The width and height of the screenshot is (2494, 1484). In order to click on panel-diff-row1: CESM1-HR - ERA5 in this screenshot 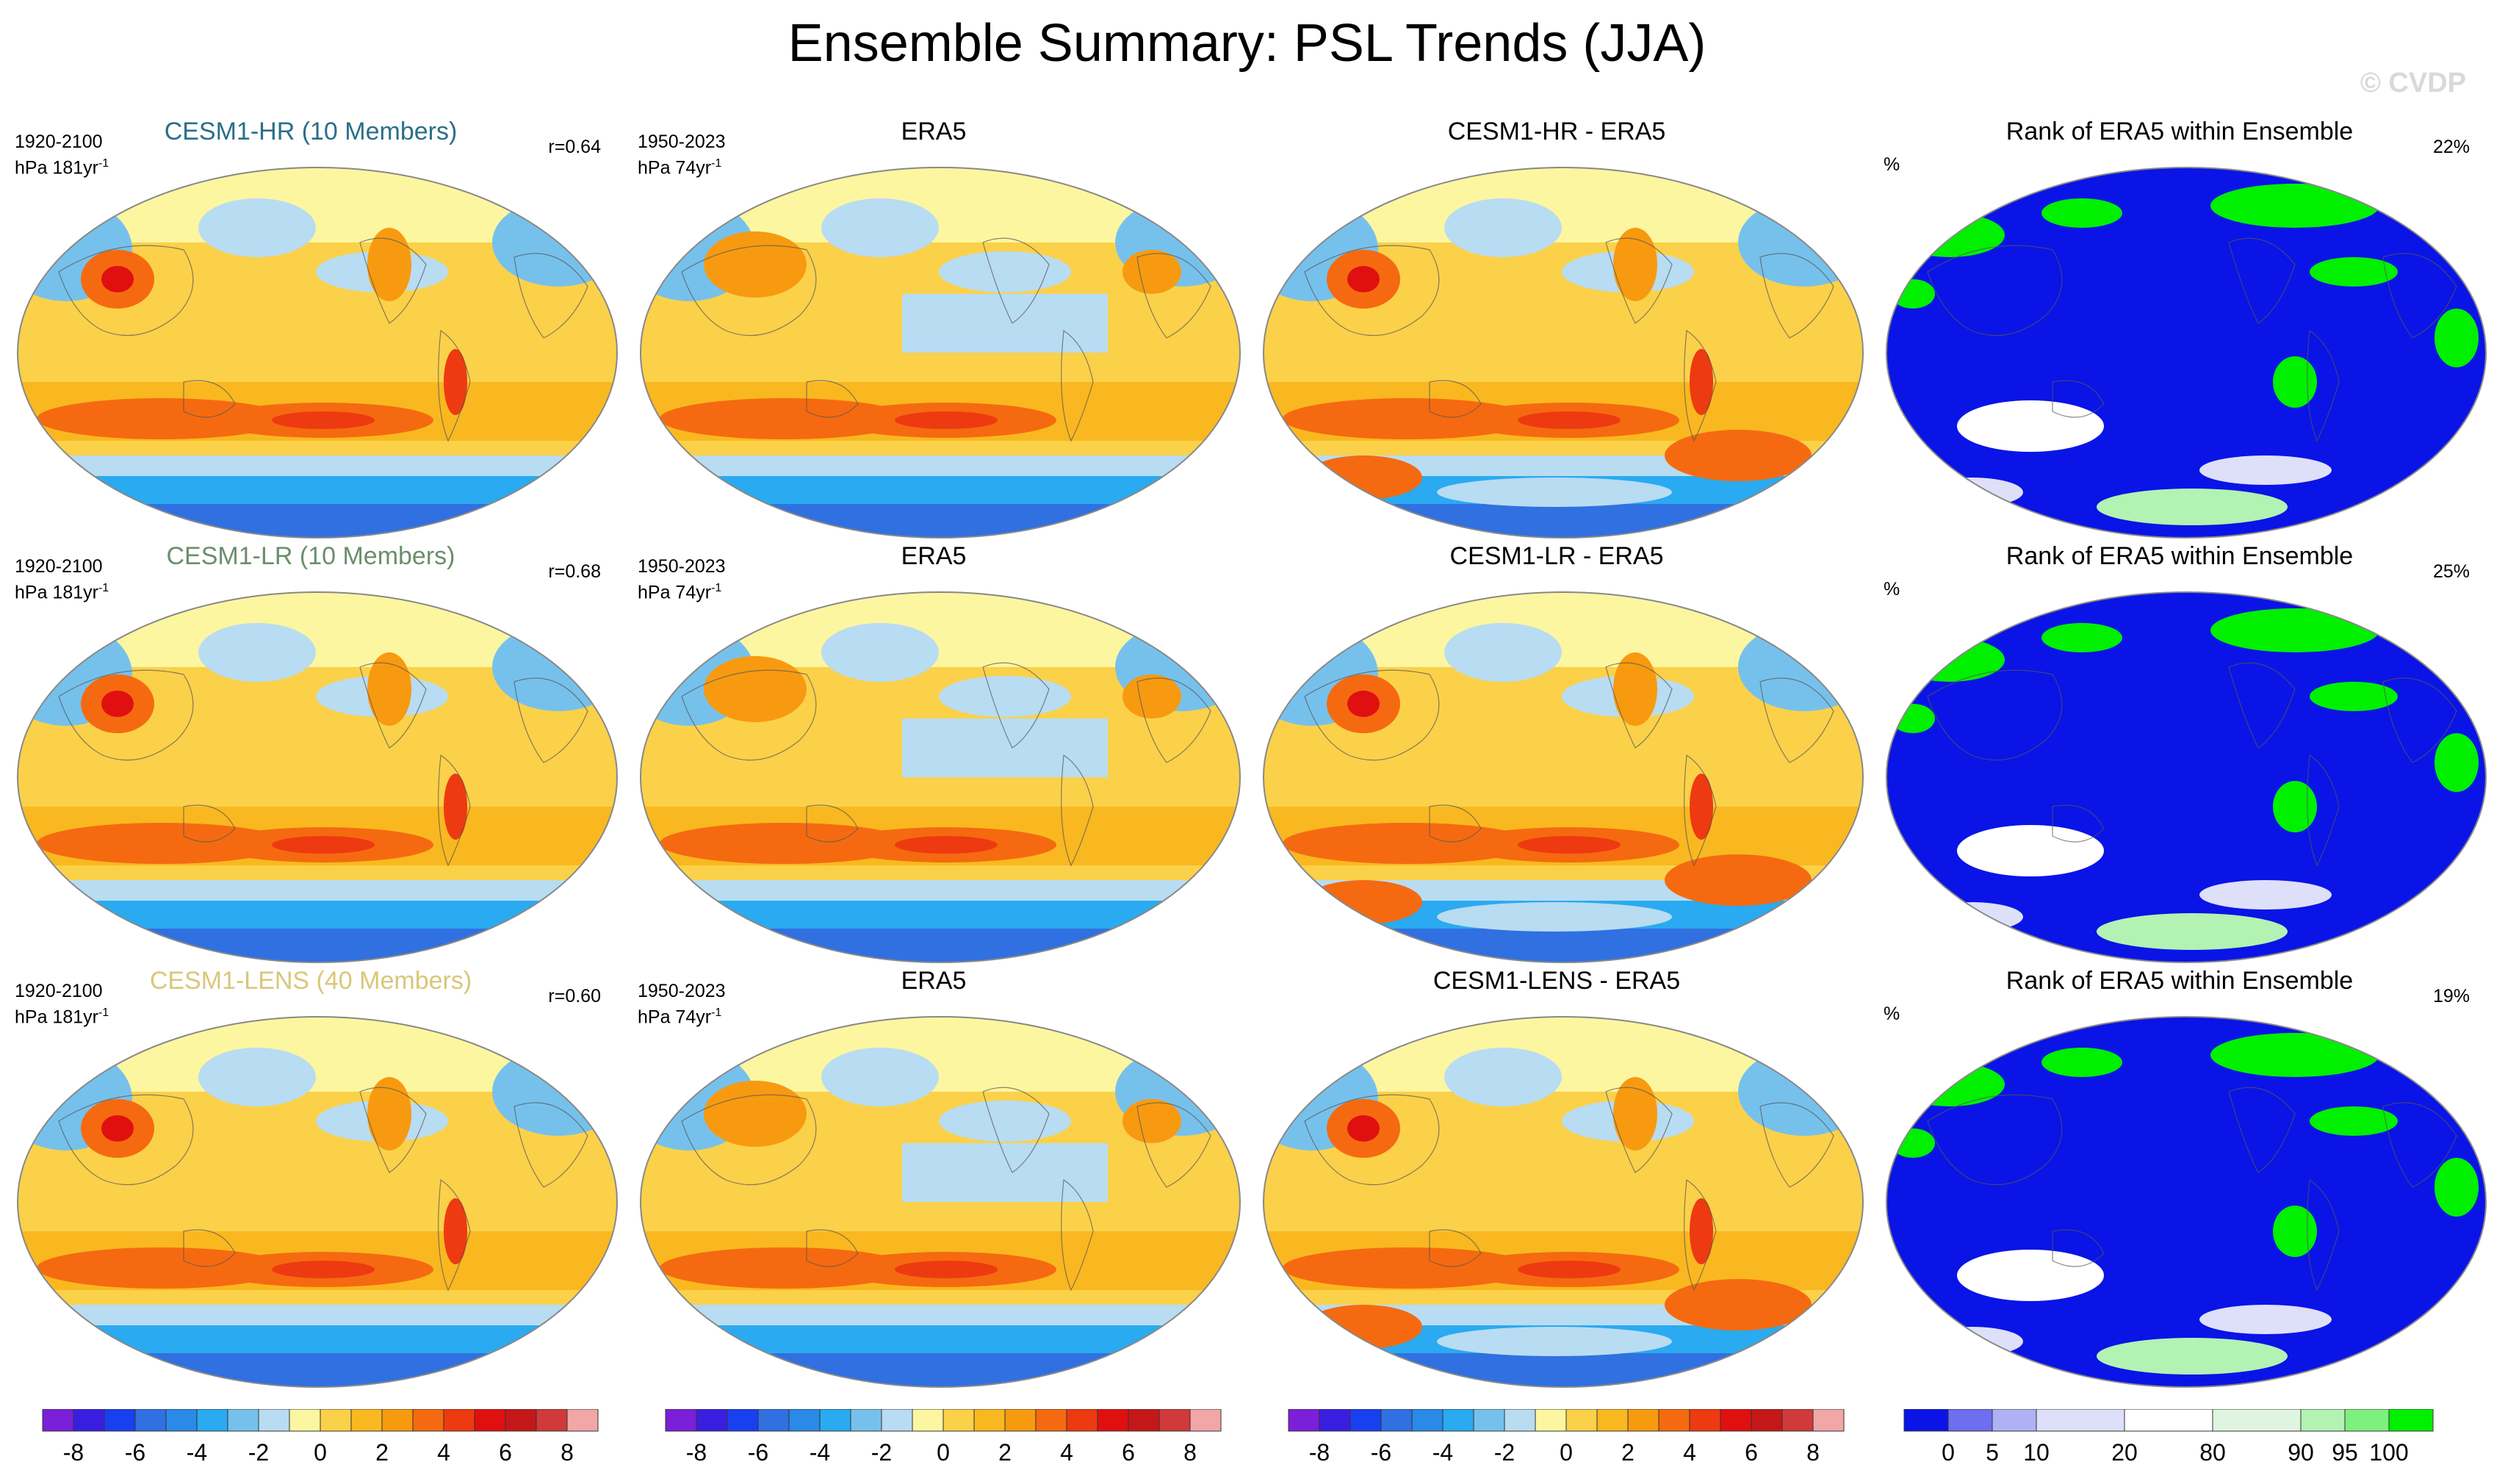, I will do `click(1556, 331)`.